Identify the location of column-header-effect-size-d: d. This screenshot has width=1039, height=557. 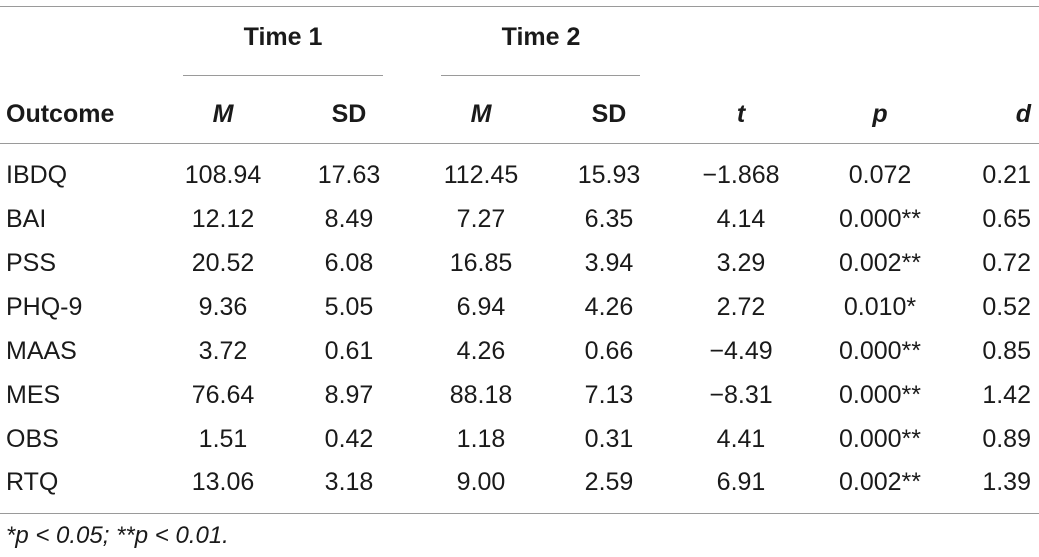
(1023, 114).